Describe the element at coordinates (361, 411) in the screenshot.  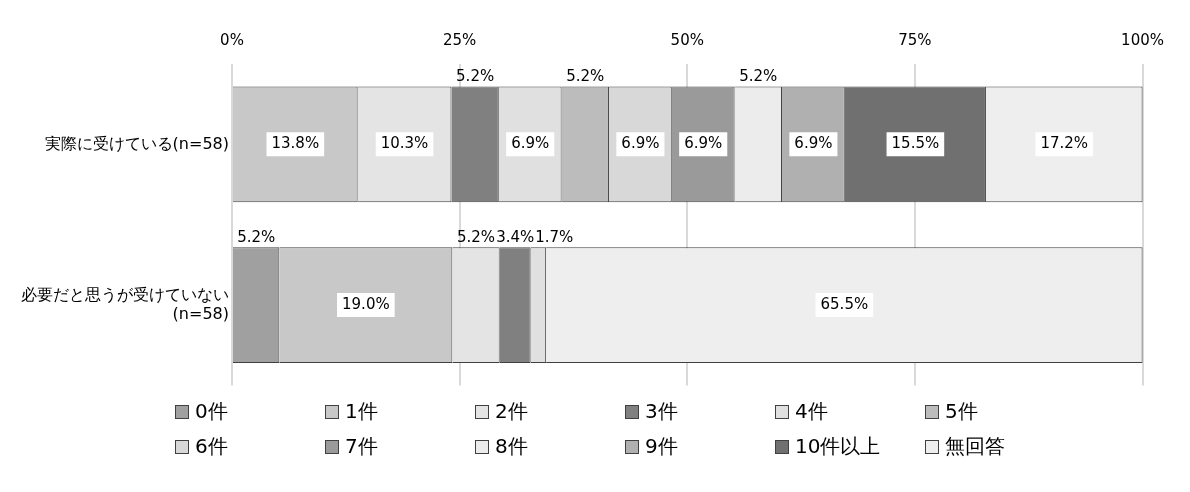
I see `legend-label: 1件` at that location.